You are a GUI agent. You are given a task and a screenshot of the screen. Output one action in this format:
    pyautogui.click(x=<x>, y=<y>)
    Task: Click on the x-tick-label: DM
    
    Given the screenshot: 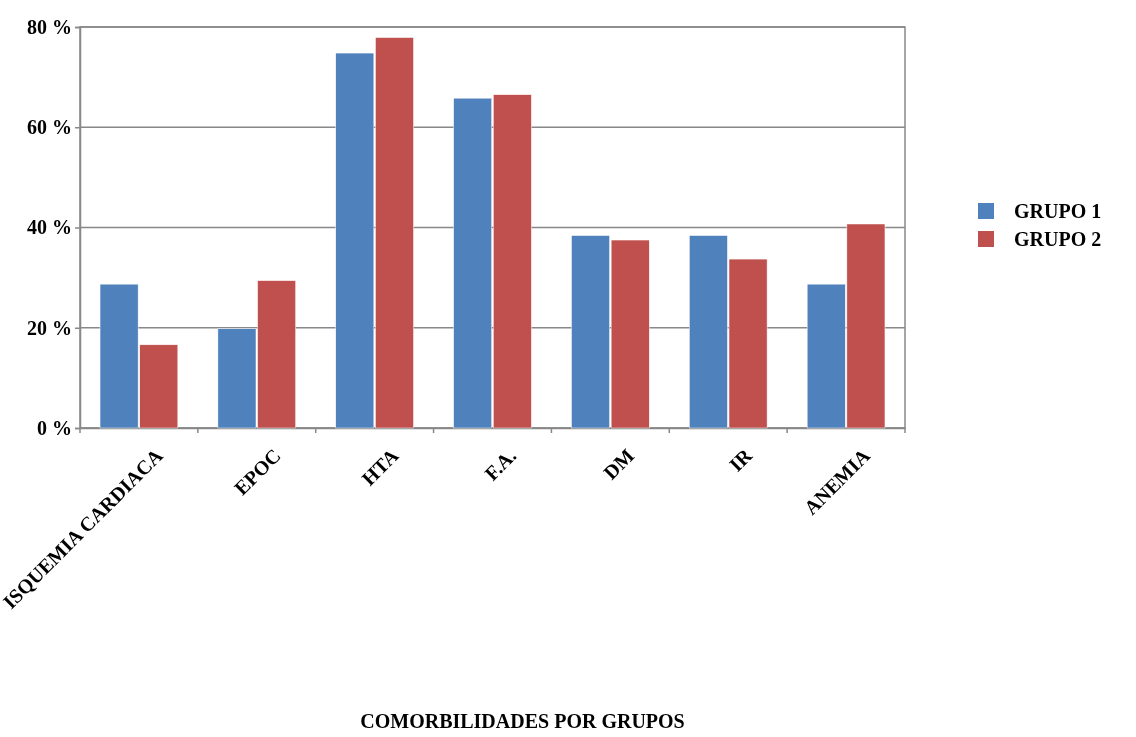 What is the action you would take?
    pyautogui.click(x=619, y=464)
    